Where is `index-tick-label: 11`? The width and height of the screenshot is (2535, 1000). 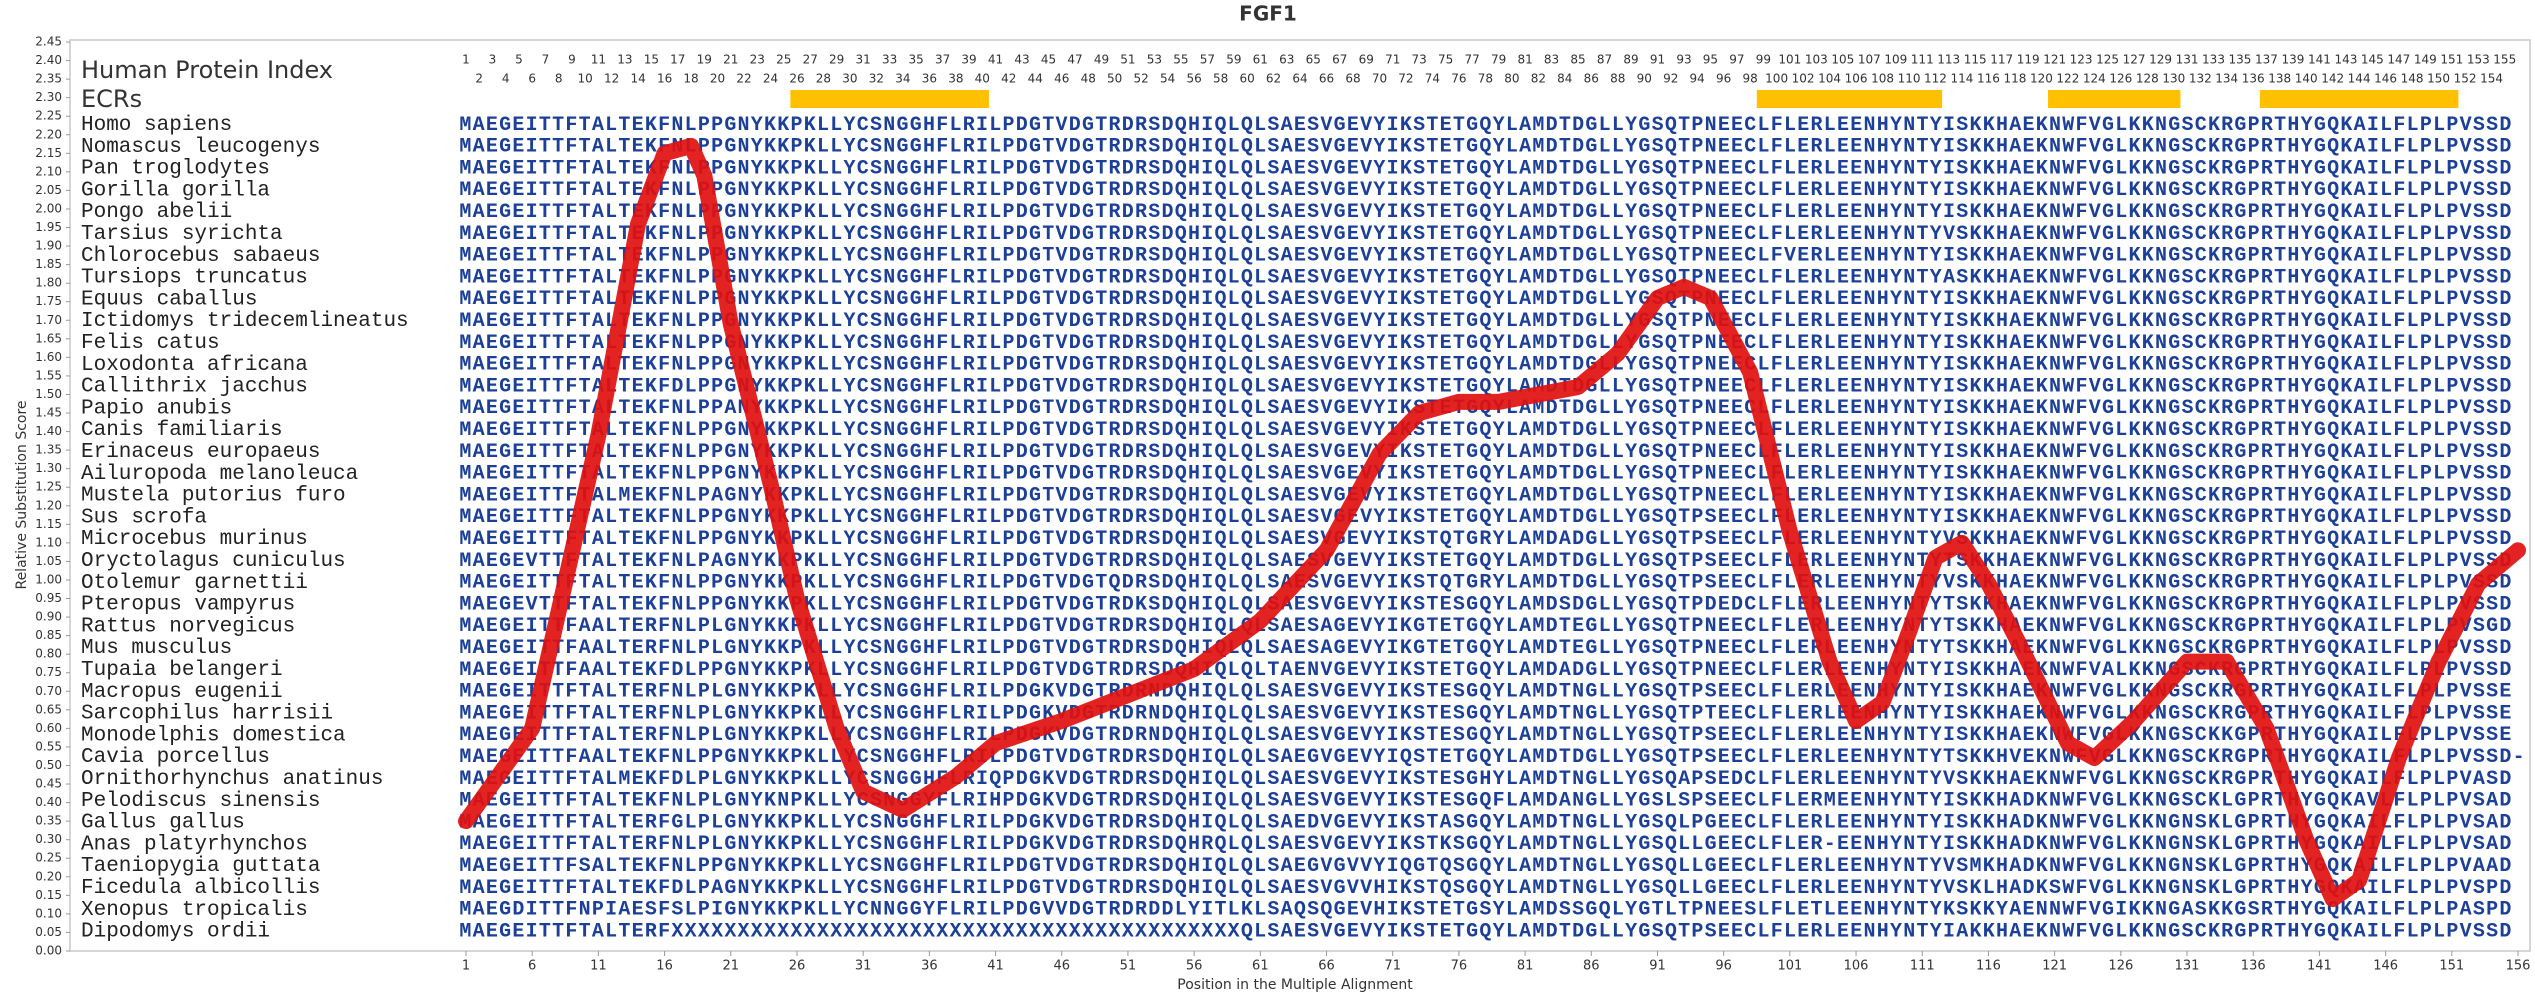
index-tick-label: 11 is located at coordinates (598, 60).